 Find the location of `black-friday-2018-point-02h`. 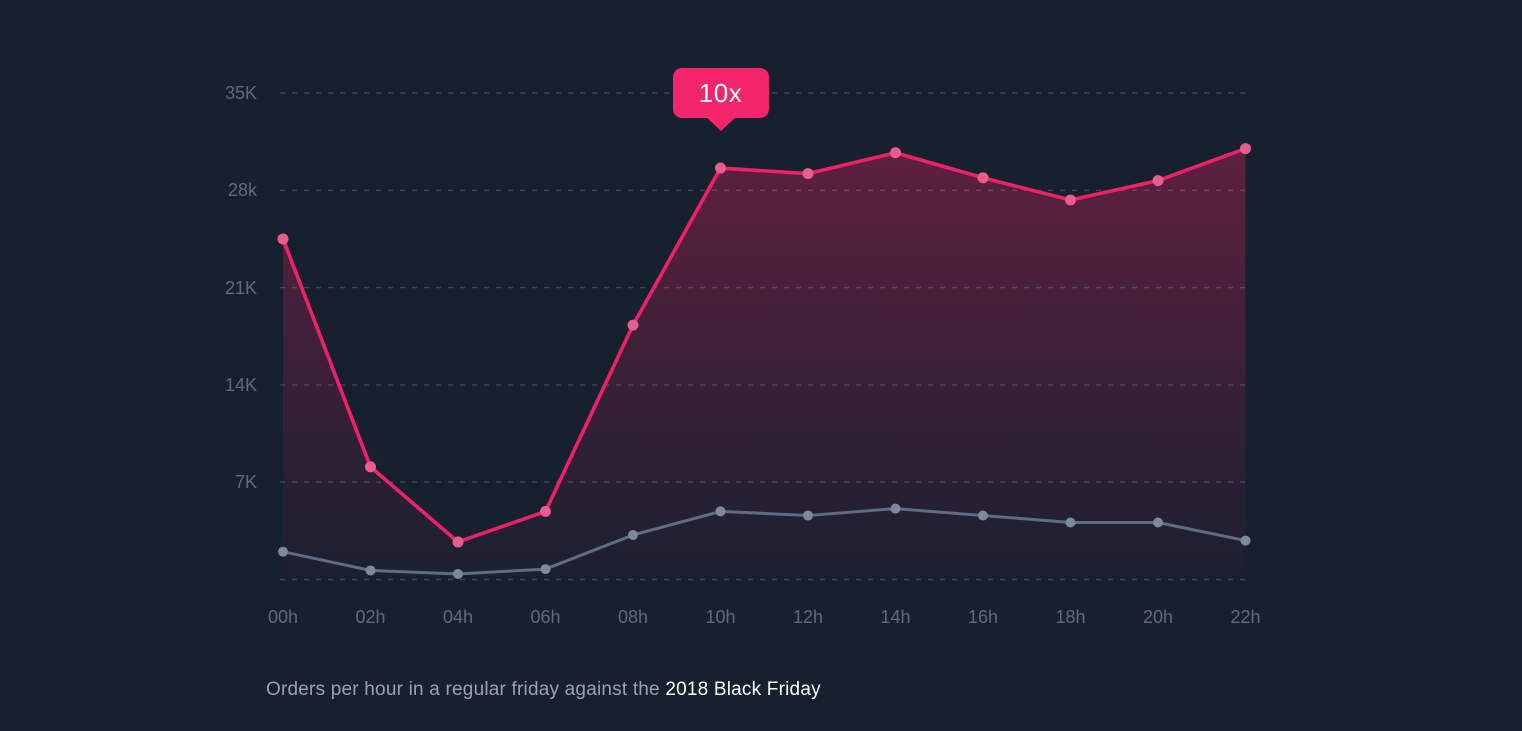

black-friday-2018-point-02h is located at coordinates (370, 467).